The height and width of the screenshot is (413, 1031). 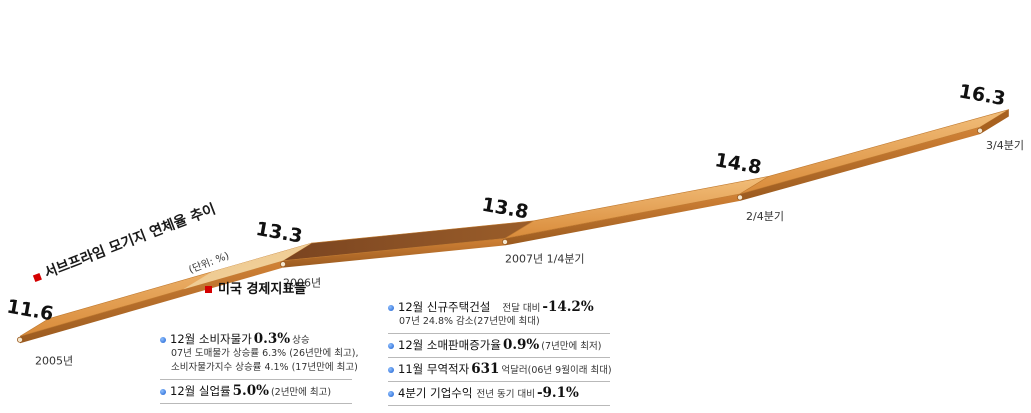 What do you see at coordinates (54, 360) in the screenshot?
I see `category-label-0: 2005년` at bounding box center [54, 360].